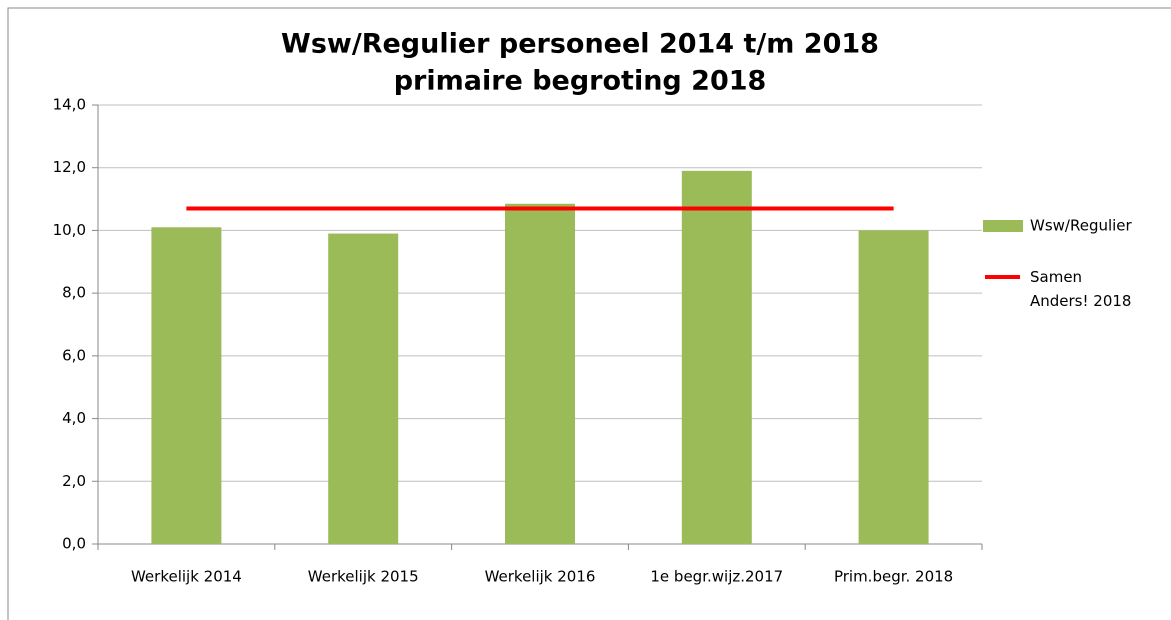 This screenshot has height=620, width=1171. I want to click on y-tick-label: 8,0, so click(74, 293).